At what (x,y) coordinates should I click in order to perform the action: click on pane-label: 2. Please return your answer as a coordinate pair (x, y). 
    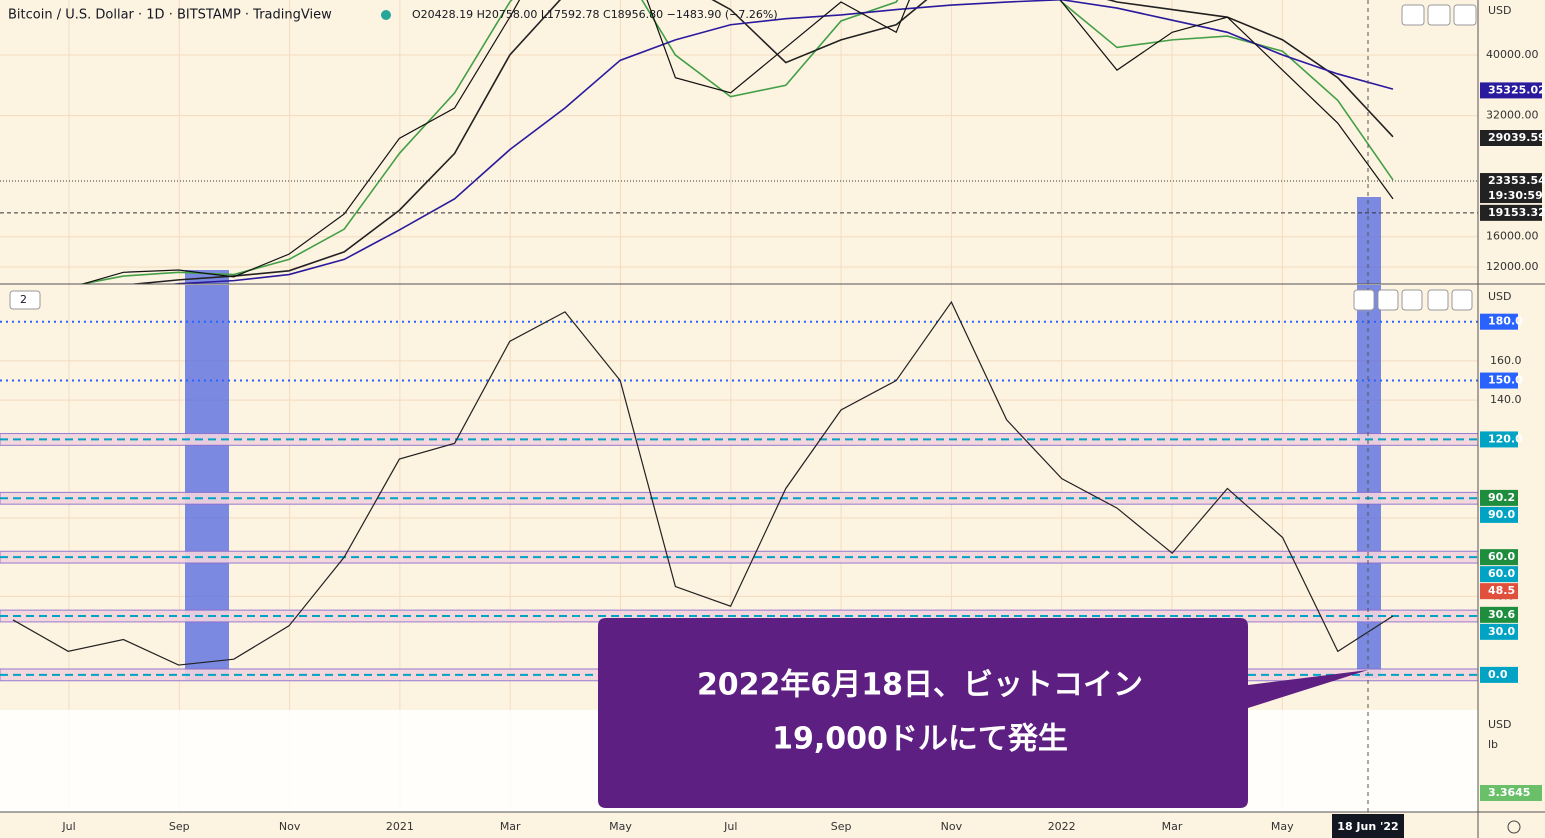
    Looking at the image, I should click on (23, 299).